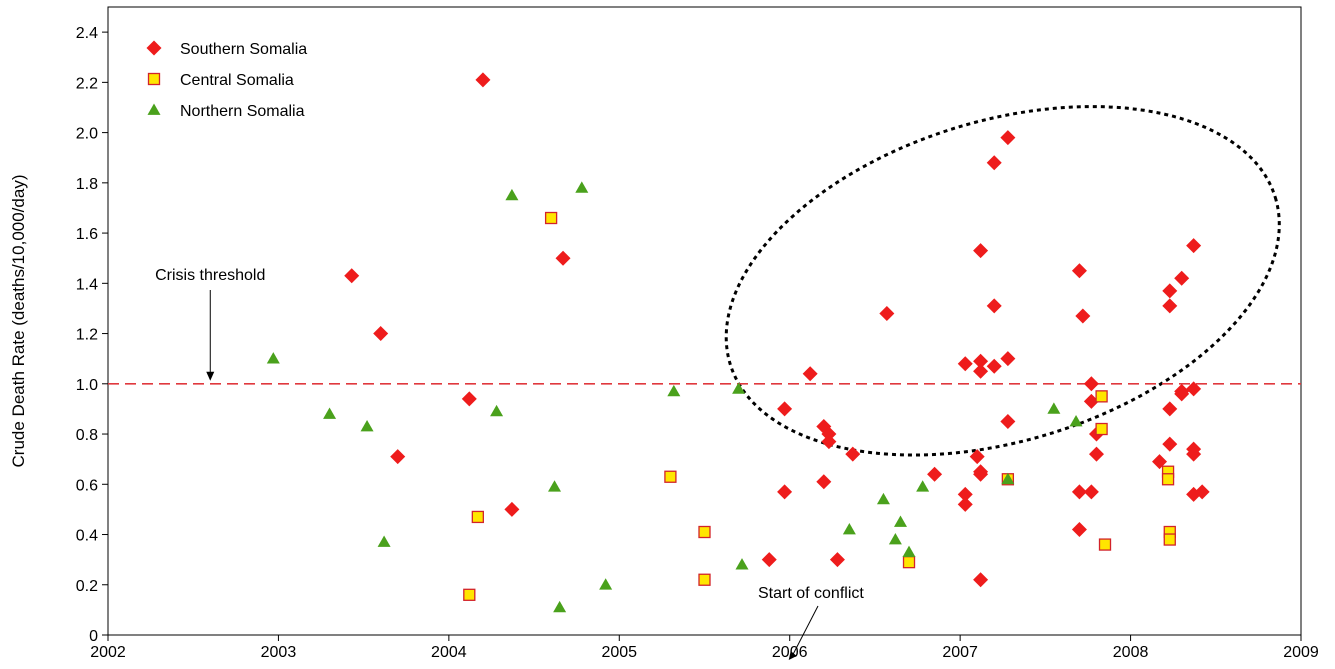  What do you see at coordinates (87, 485) in the screenshot?
I see `y-tick-label: 0.6` at bounding box center [87, 485].